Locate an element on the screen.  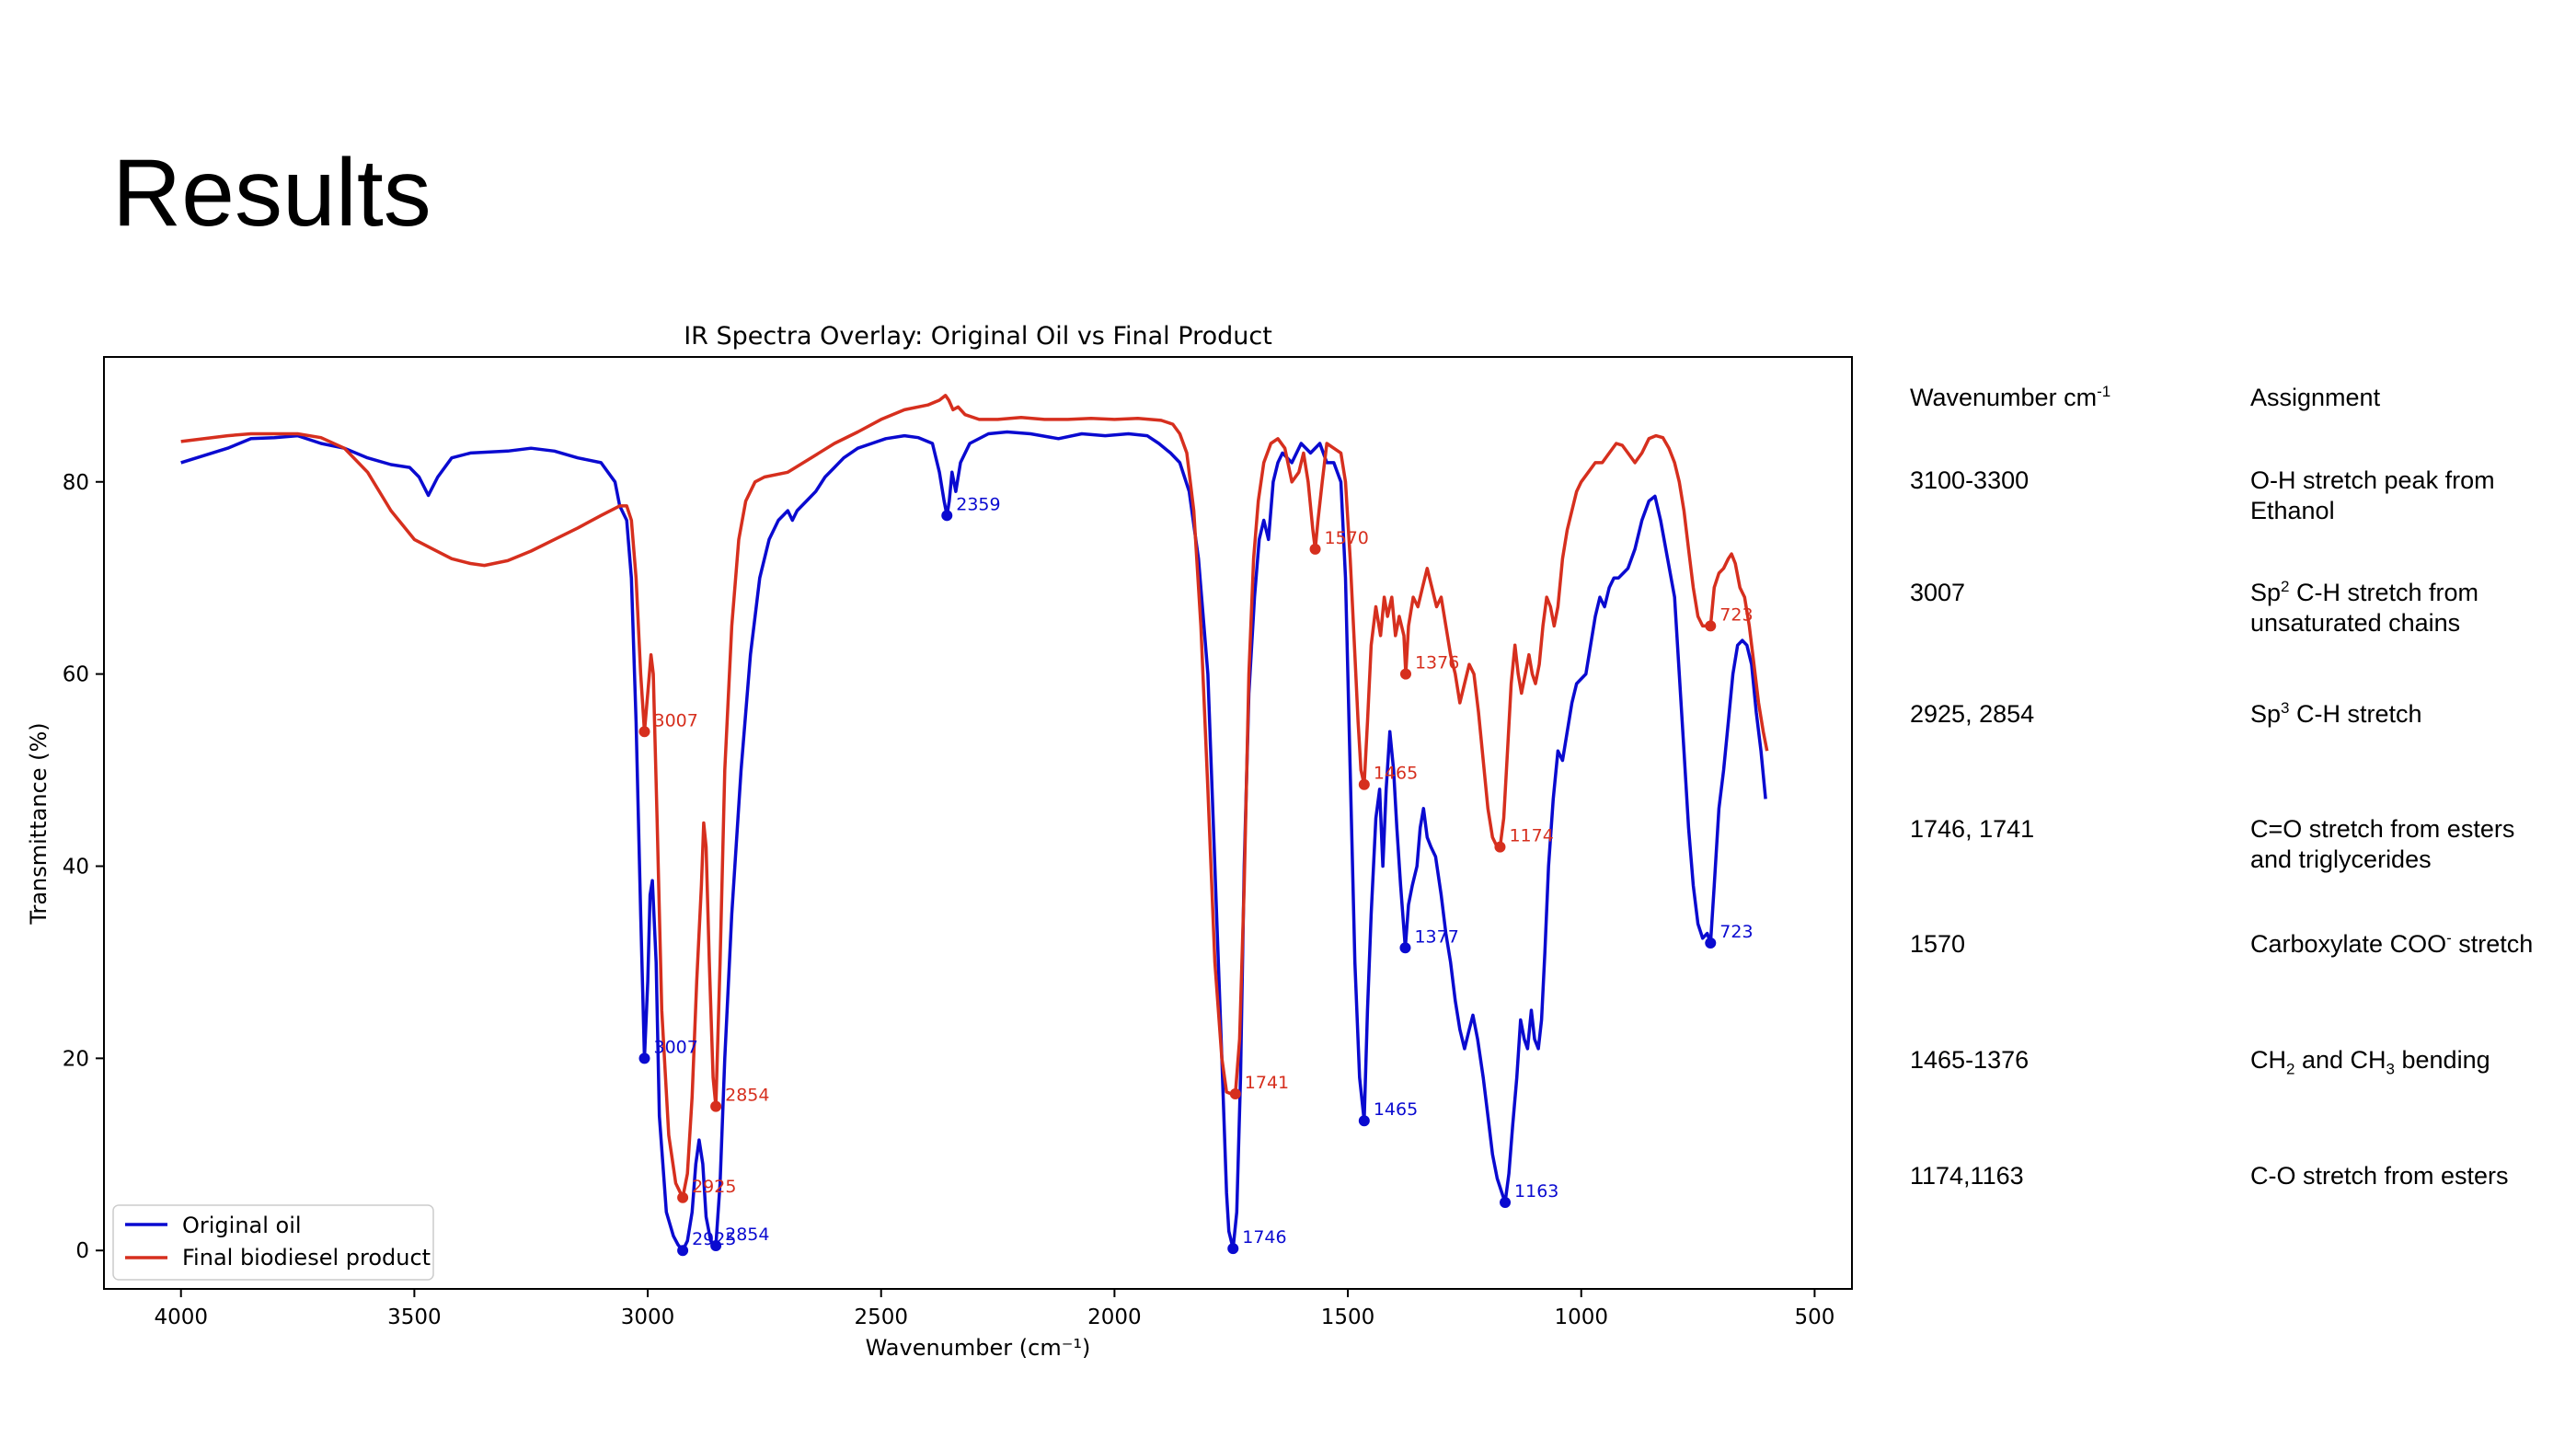
table-row-assignment: CH2 and CH3 bending is located at coordinates (2370, 1062).